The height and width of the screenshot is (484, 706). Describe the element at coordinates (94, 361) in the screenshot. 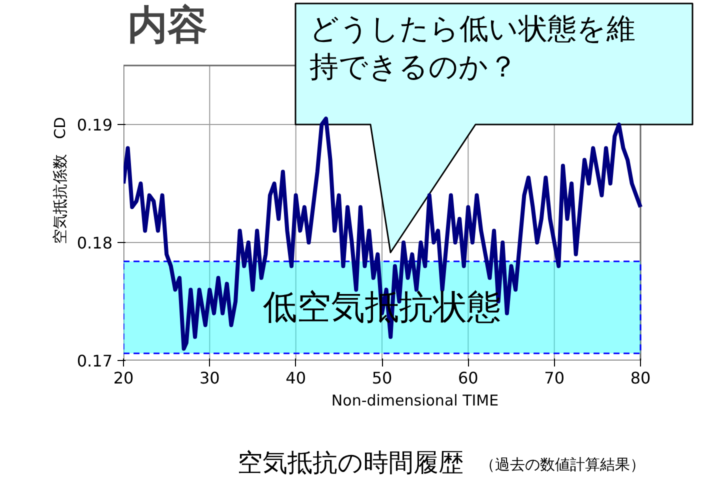

I see `y-tick-label: 0.17` at that location.